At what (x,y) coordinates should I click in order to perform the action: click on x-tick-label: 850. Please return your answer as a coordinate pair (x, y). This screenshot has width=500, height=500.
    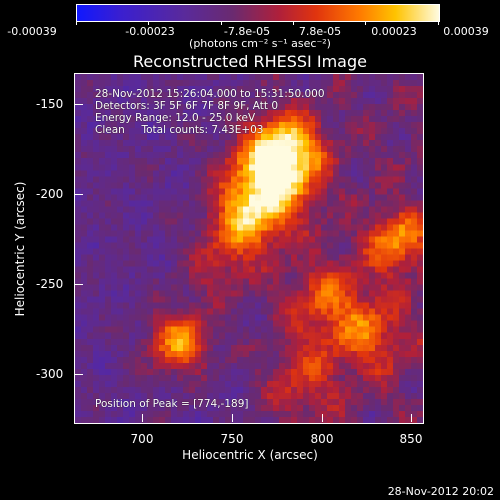
    Looking at the image, I should click on (411, 439).